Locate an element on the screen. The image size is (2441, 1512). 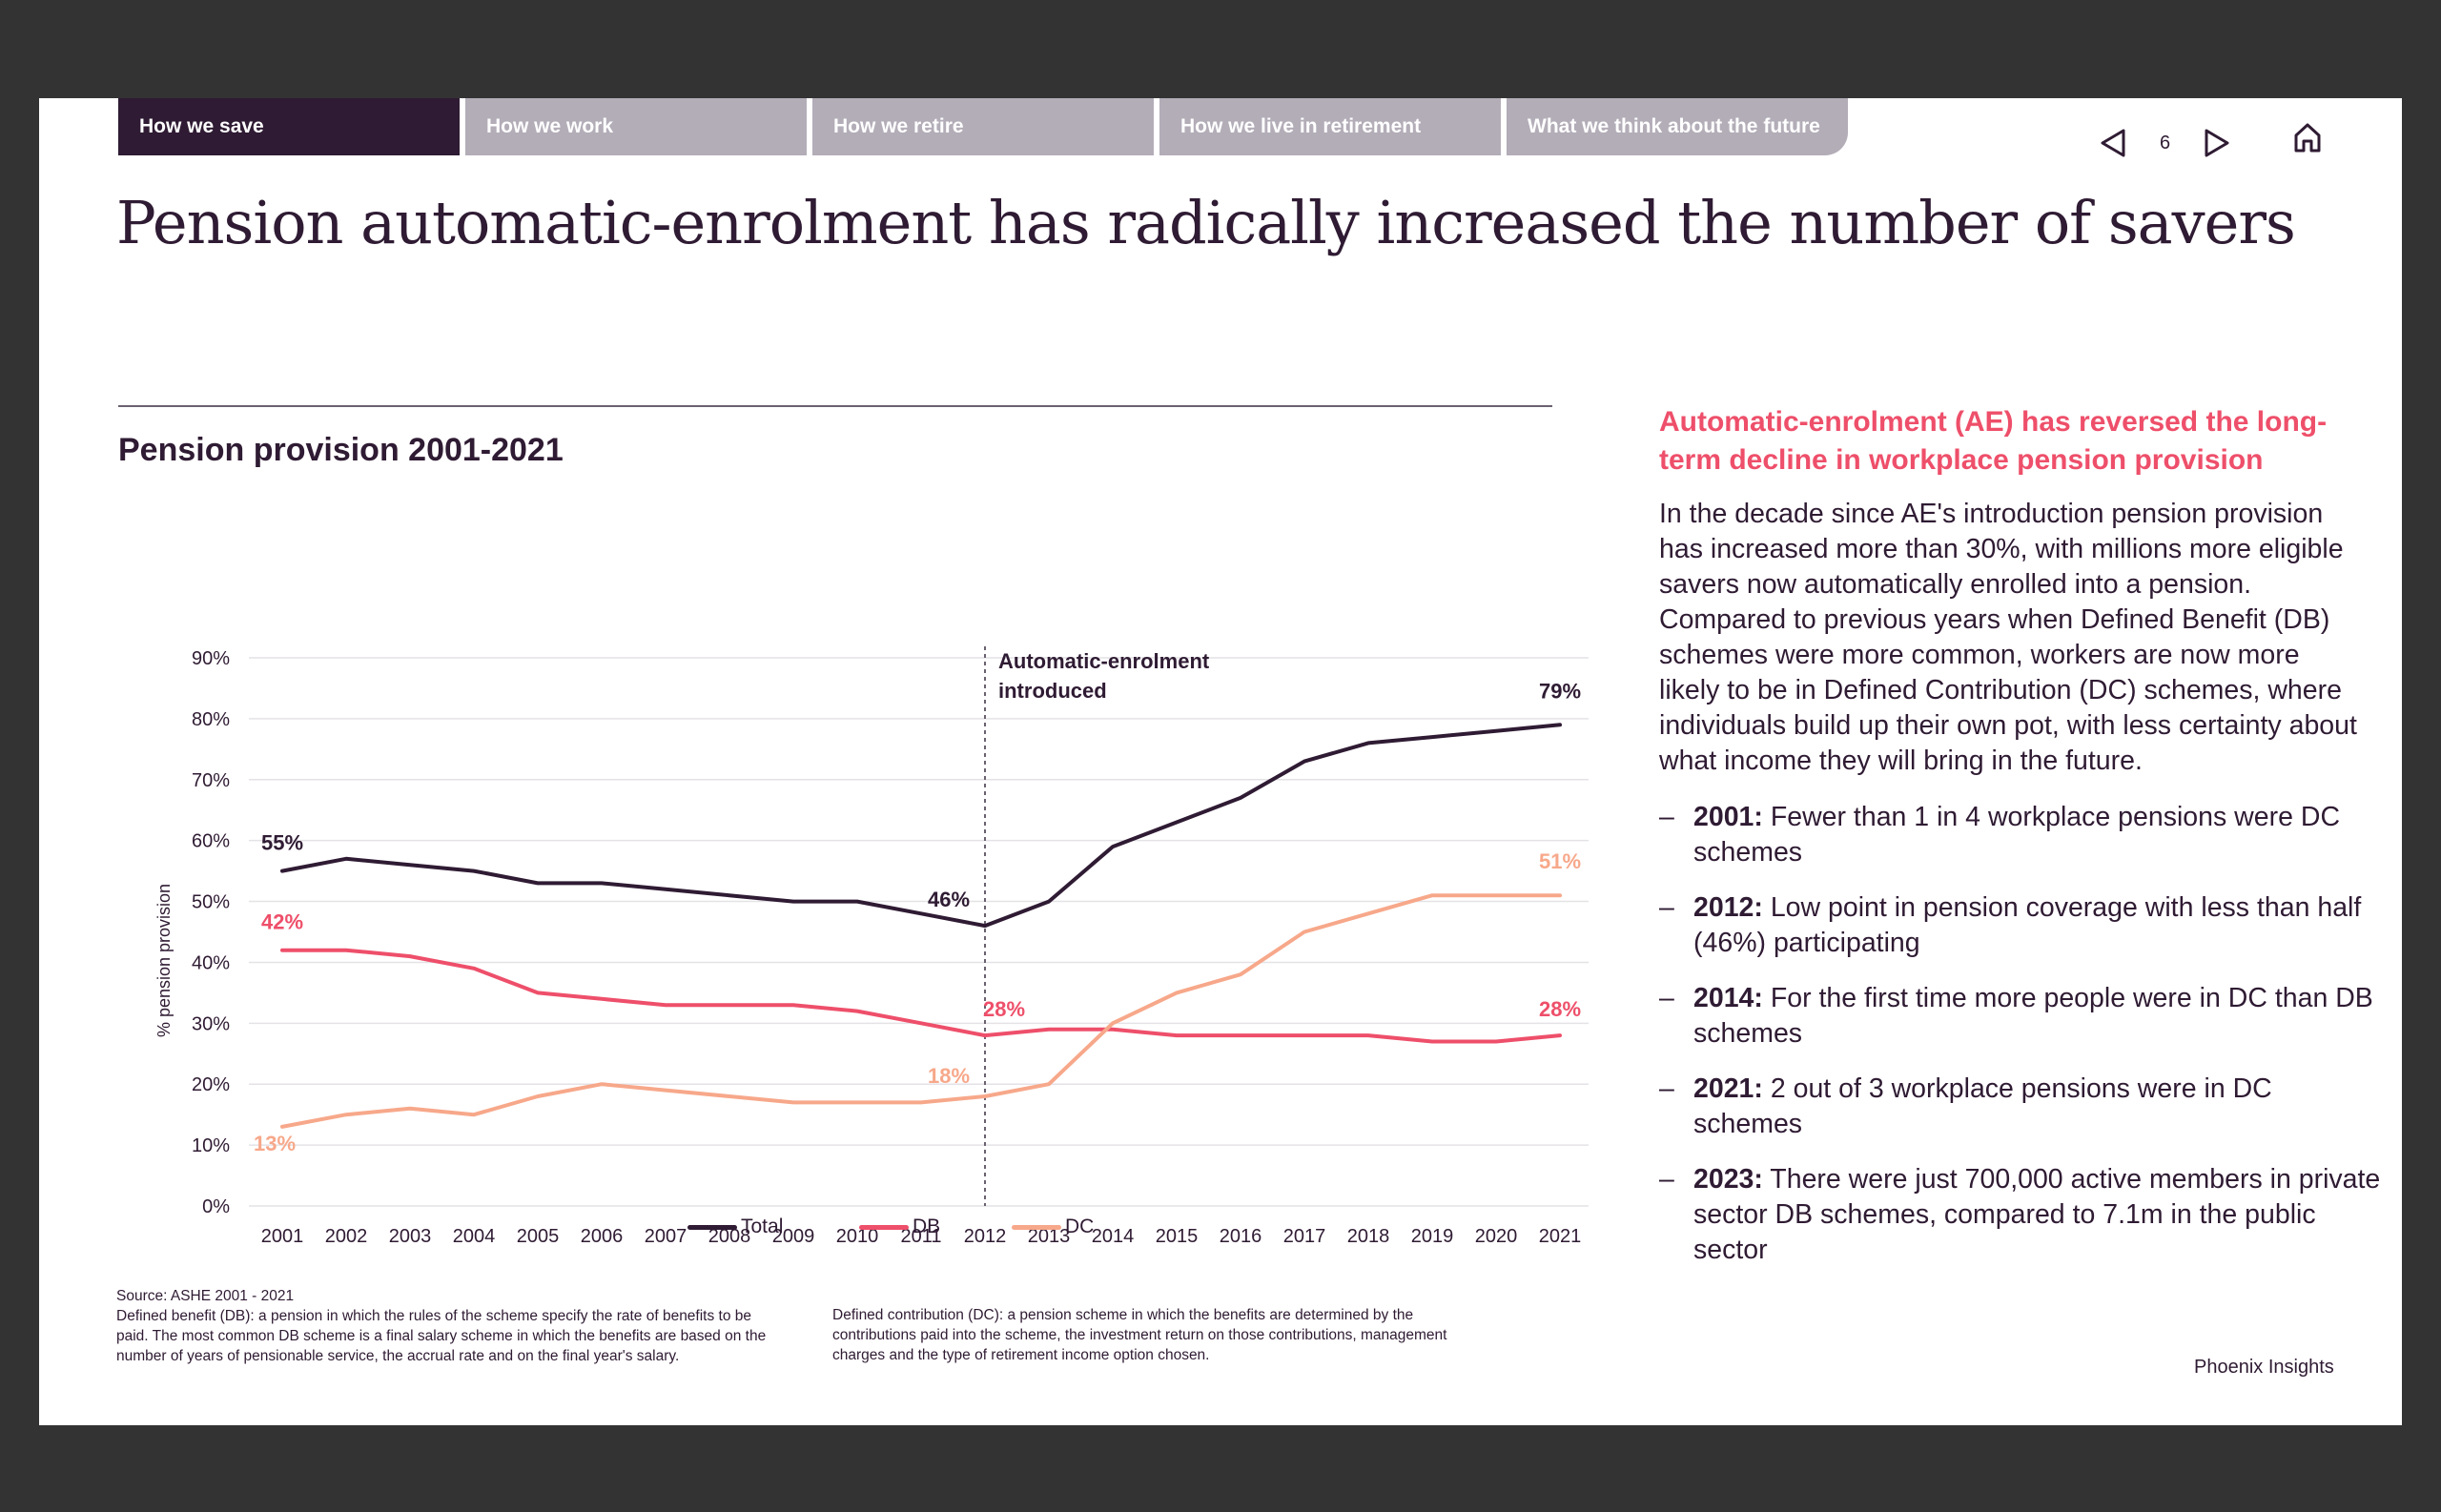
y-tick-label: 40% is located at coordinates (211, 962).